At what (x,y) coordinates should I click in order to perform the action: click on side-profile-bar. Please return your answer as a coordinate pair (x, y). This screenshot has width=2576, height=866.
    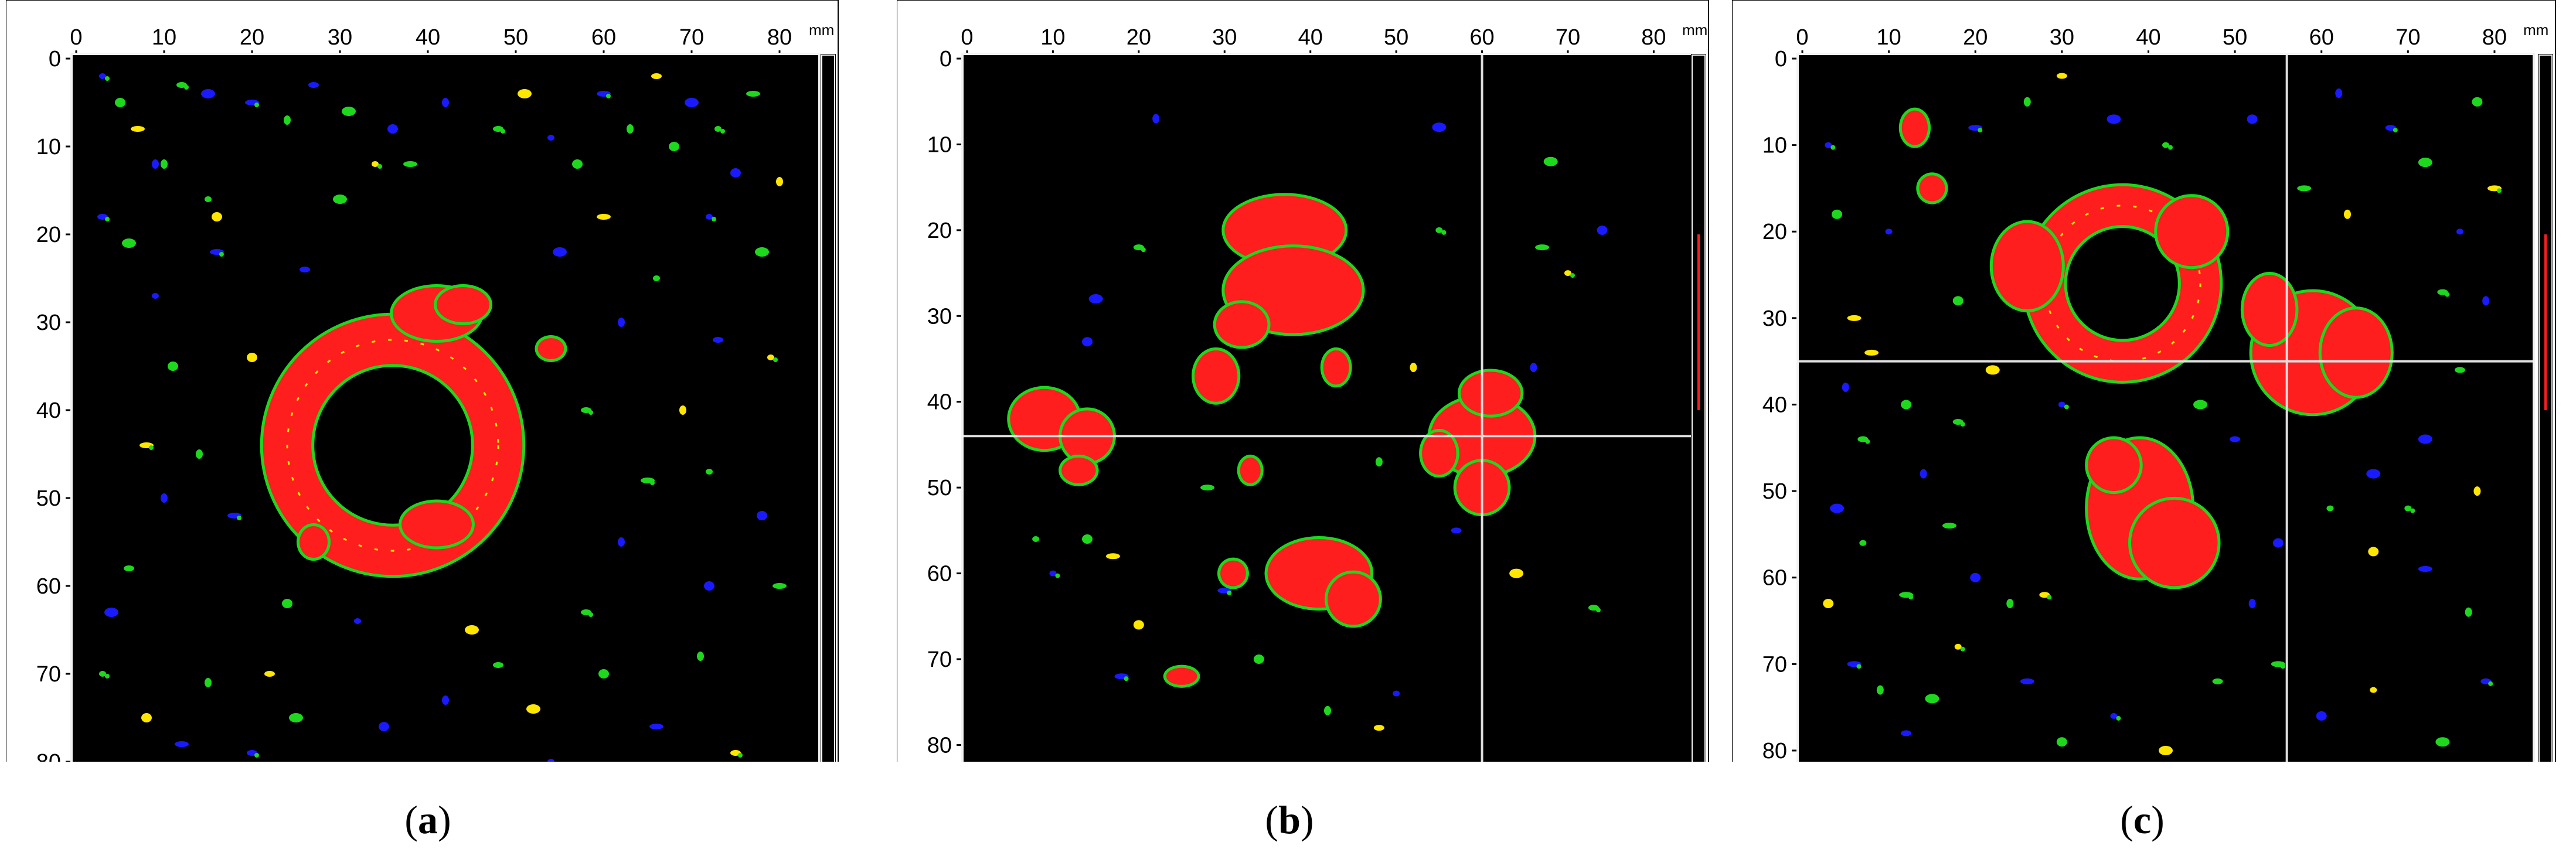
    Looking at the image, I should click on (828, 408).